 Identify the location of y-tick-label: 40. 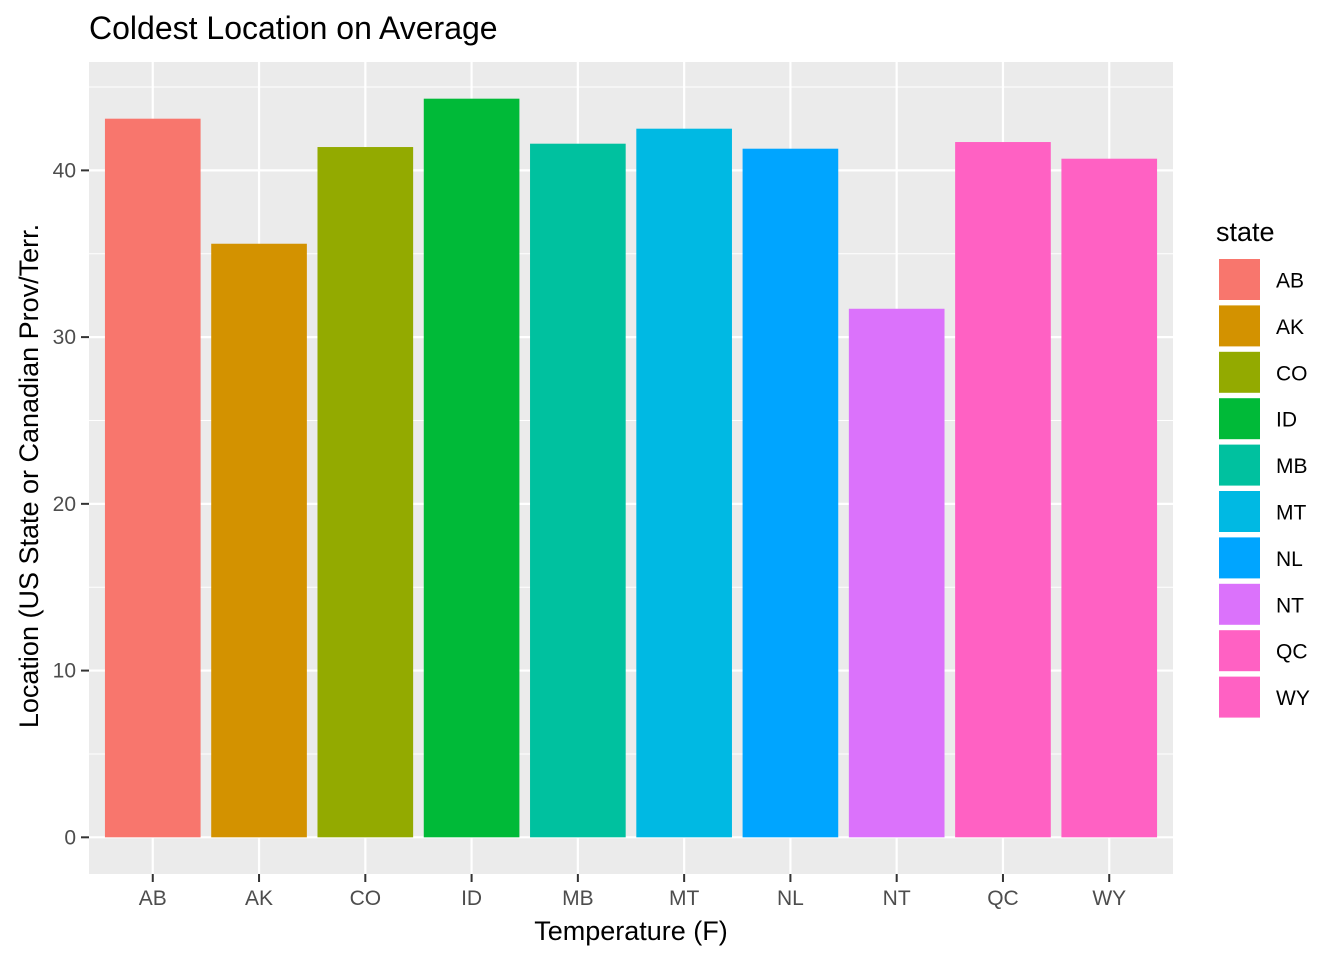
(64, 170).